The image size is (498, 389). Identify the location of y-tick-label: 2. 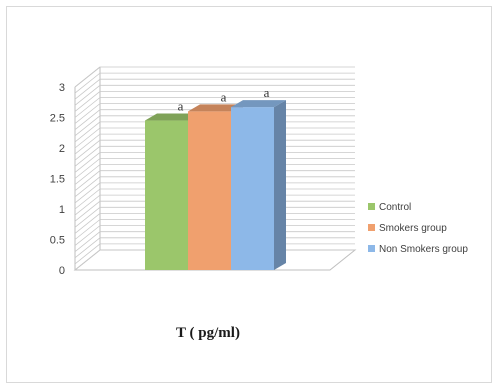
(62, 149).